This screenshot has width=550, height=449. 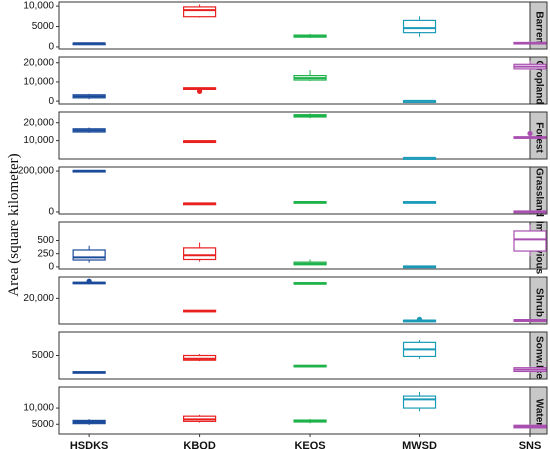 I want to click on x-tick-label-hsdks: HSDKS, so click(x=89, y=444).